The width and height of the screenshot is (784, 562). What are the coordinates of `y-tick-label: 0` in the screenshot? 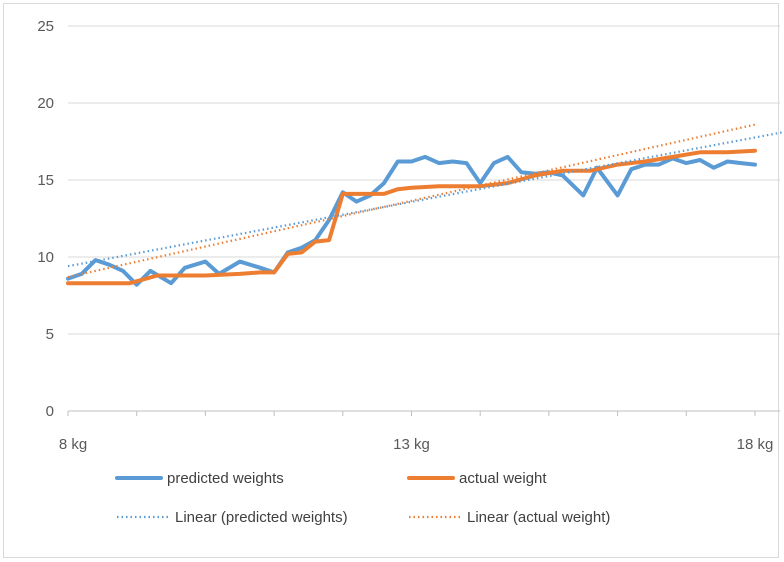 It's located at (50, 411).